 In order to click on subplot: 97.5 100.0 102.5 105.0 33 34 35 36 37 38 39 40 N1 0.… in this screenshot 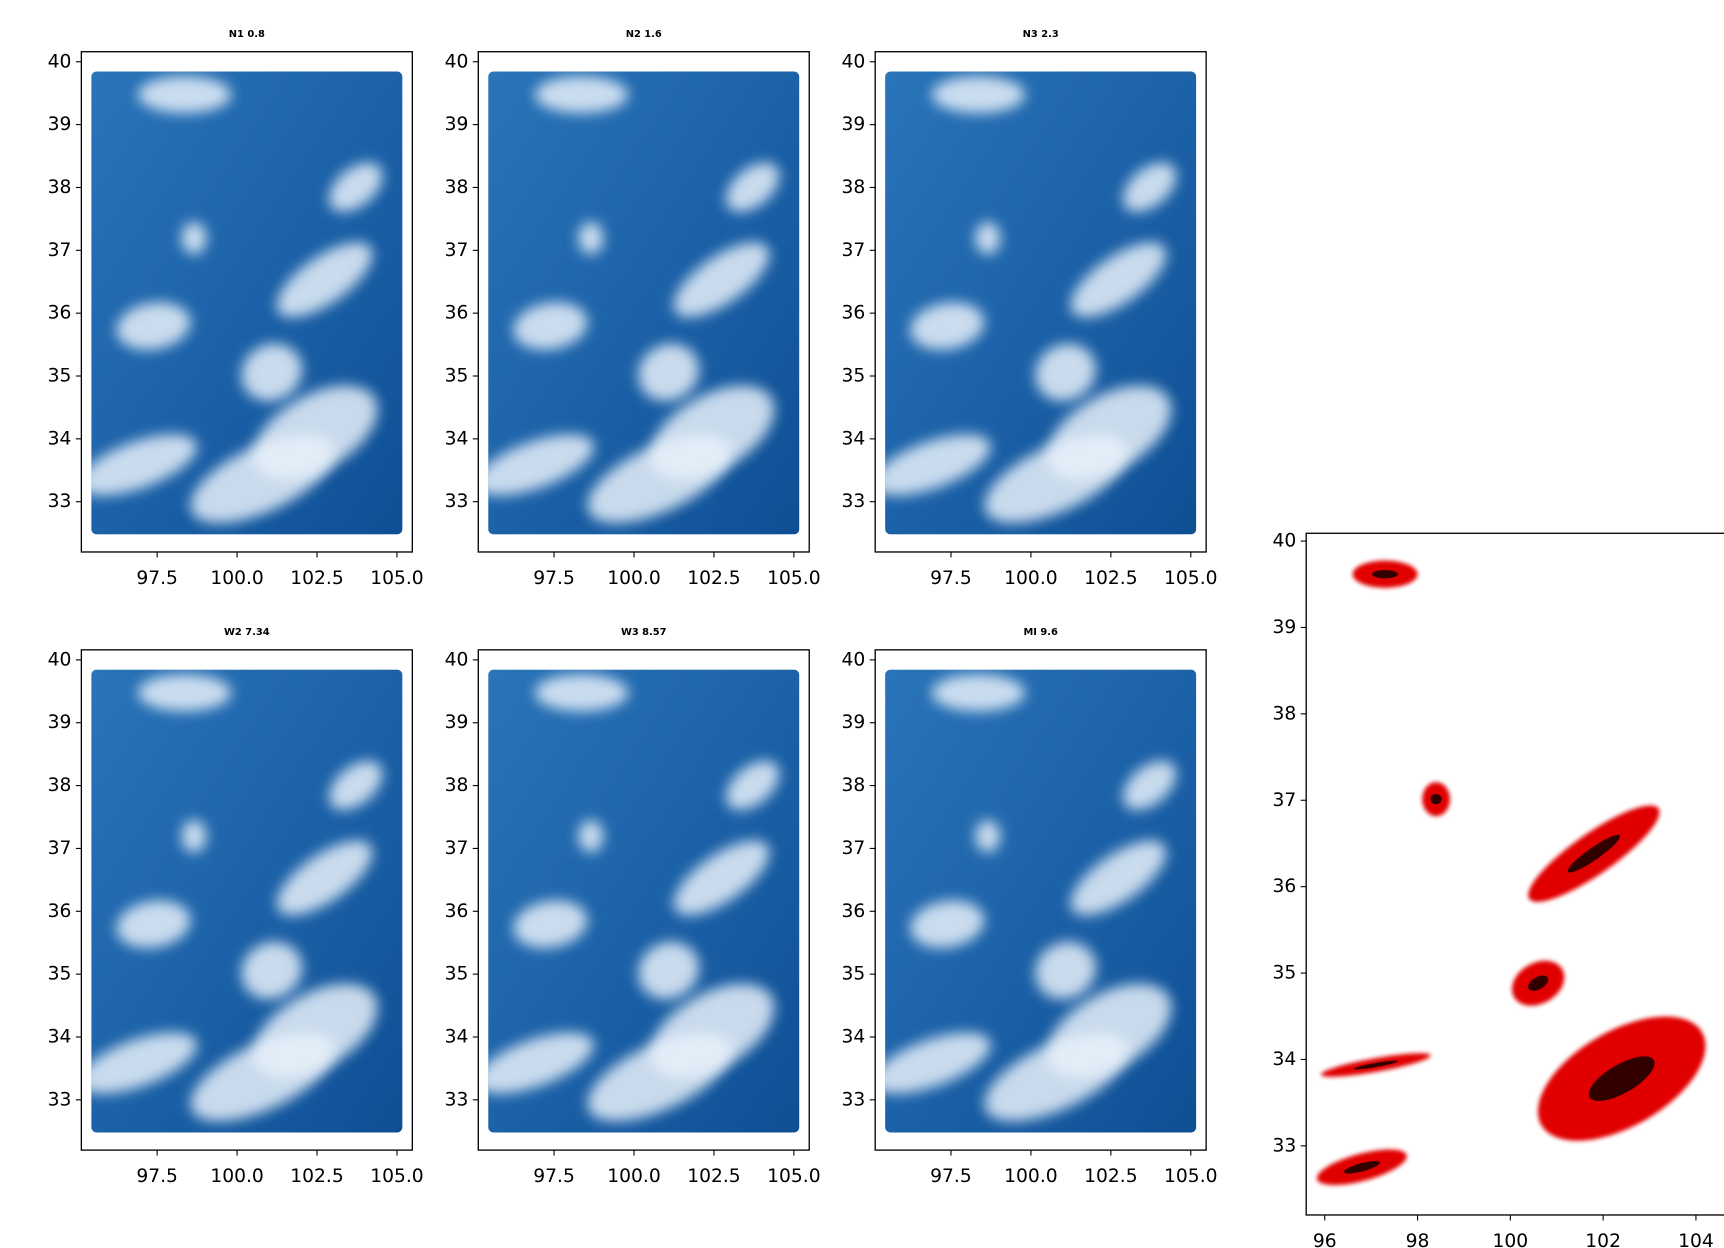, I will do `click(236, 309)`.